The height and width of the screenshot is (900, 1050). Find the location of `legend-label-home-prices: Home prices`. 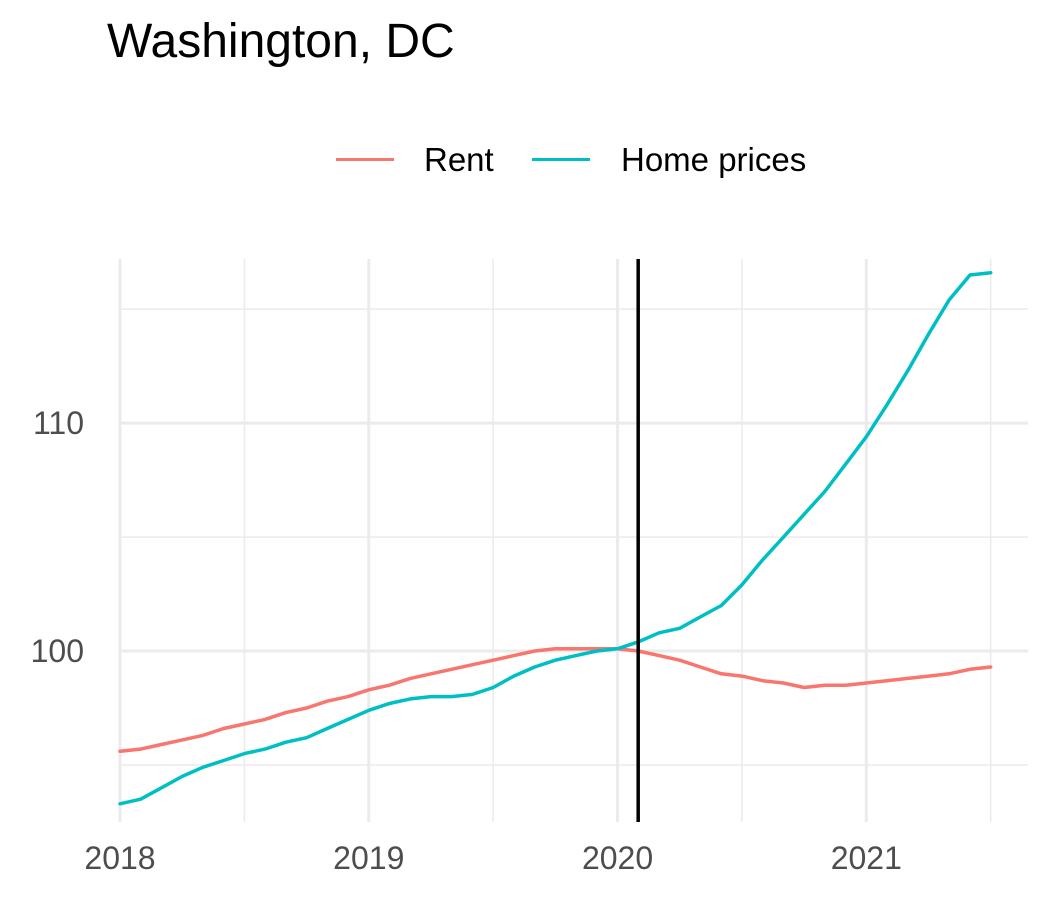

legend-label-home-prices: Home prices is located at coordinates (714, 159).